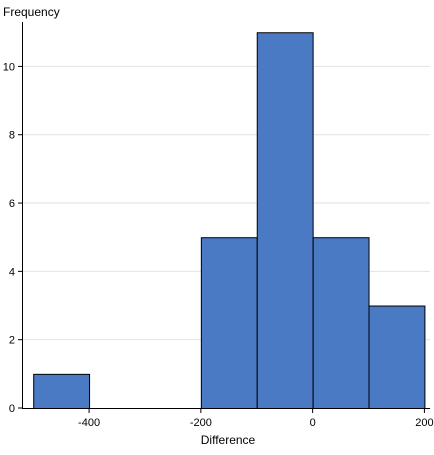 This screenshot has height=455, width=434. I want to click on y-tick-label: 8, so click(12, 136).